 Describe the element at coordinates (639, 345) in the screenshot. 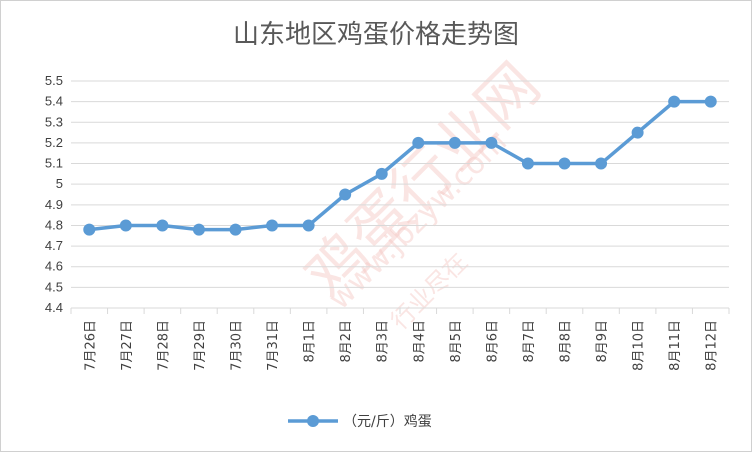

I see `x-tick-label: 8月10日` at that location.